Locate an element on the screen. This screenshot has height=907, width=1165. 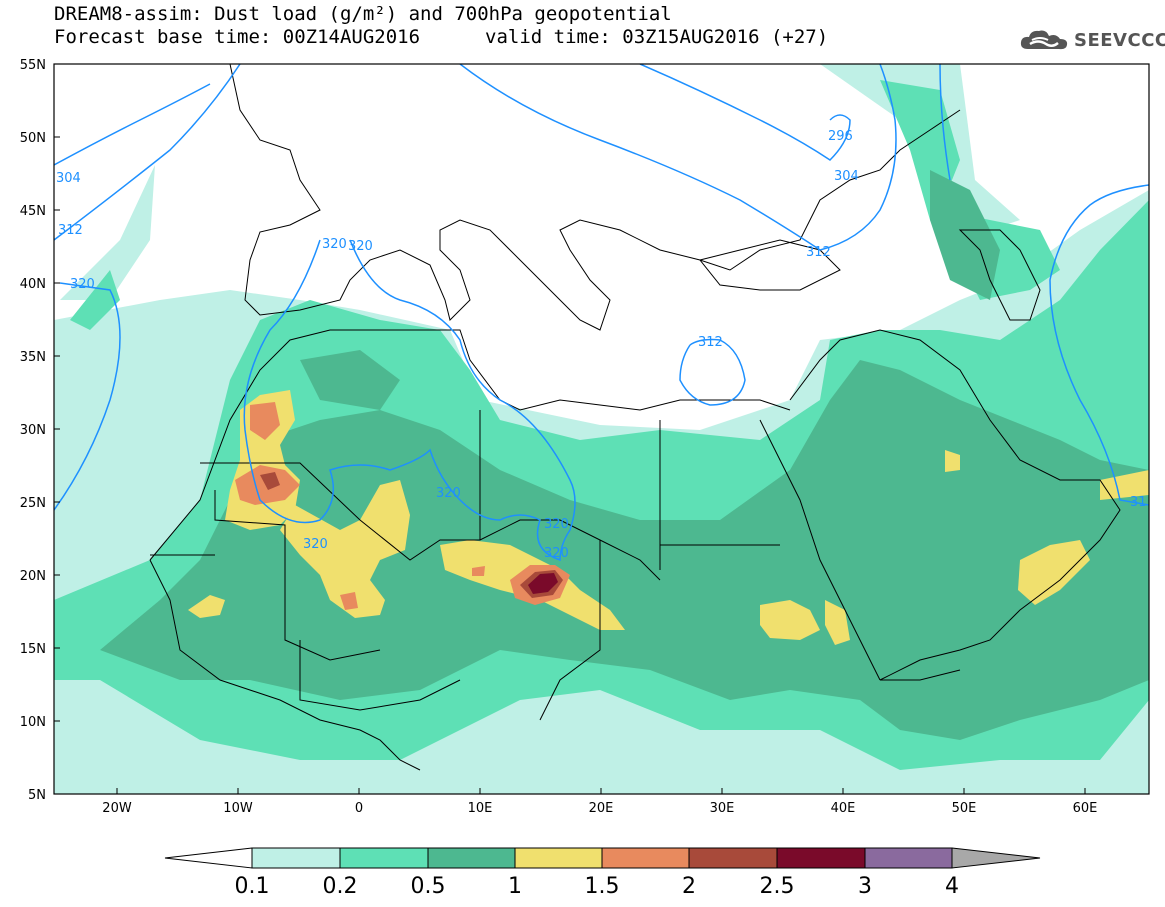
colorbar-label: 4 is located at coordinates (952, 886).